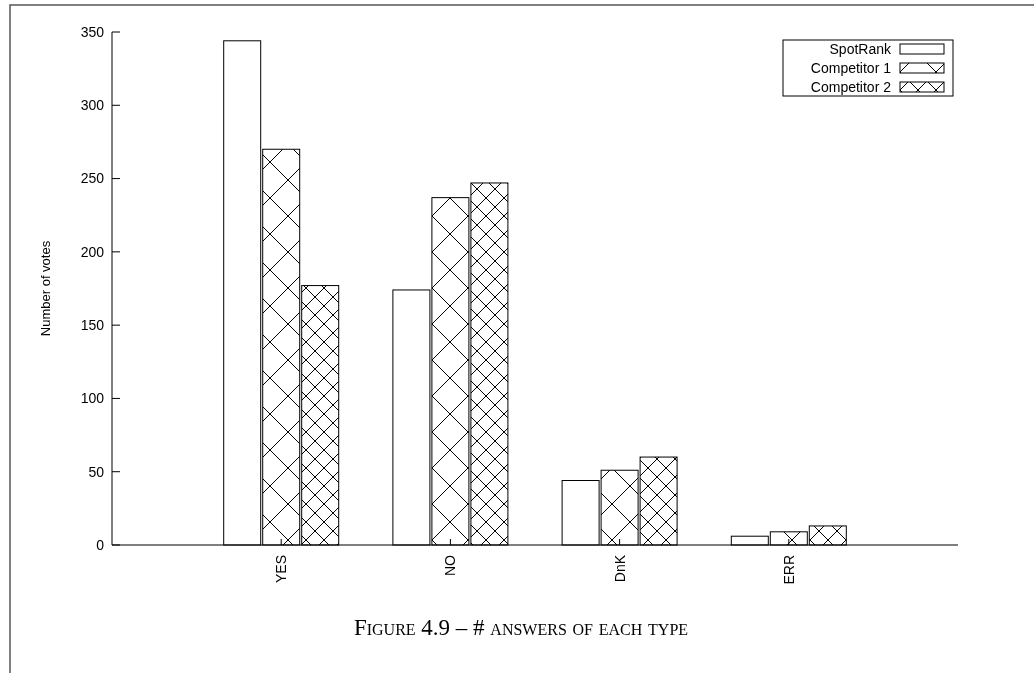 The width and height of the screenshot is (1034, 673). Describe the element at coordinates (860, 48) in the screenshot. I see `legend-label: SpotRank` at that location.